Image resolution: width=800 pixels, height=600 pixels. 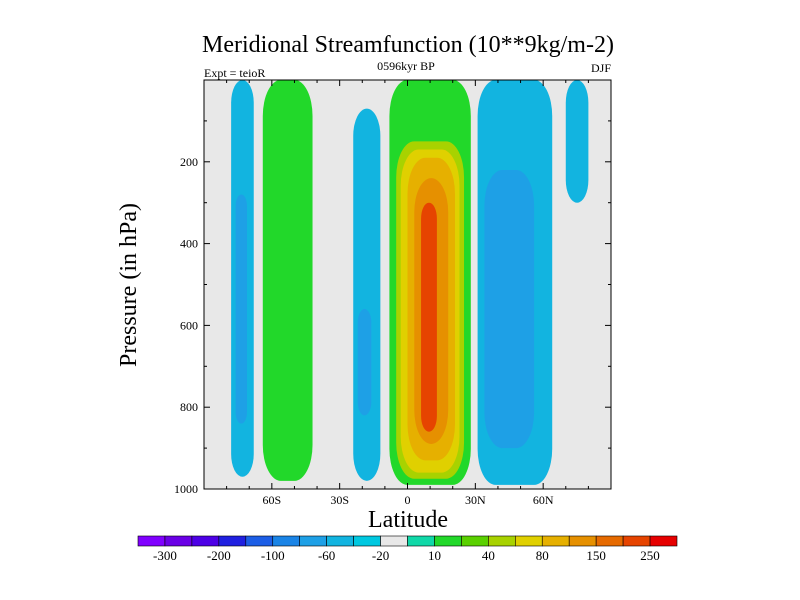 What do you see at coordinates (406, 66) in the screenshot?
I see `time-label: 0596kyr BP` at bounding box center [406, 66].